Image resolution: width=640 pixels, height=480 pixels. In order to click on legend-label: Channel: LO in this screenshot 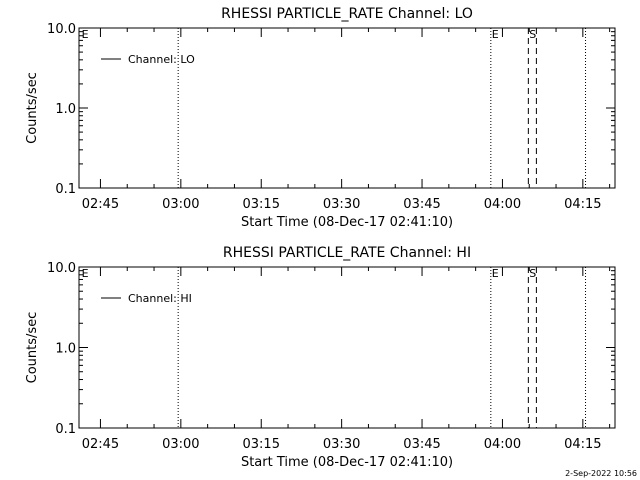, I will do `click(161, 59)`.